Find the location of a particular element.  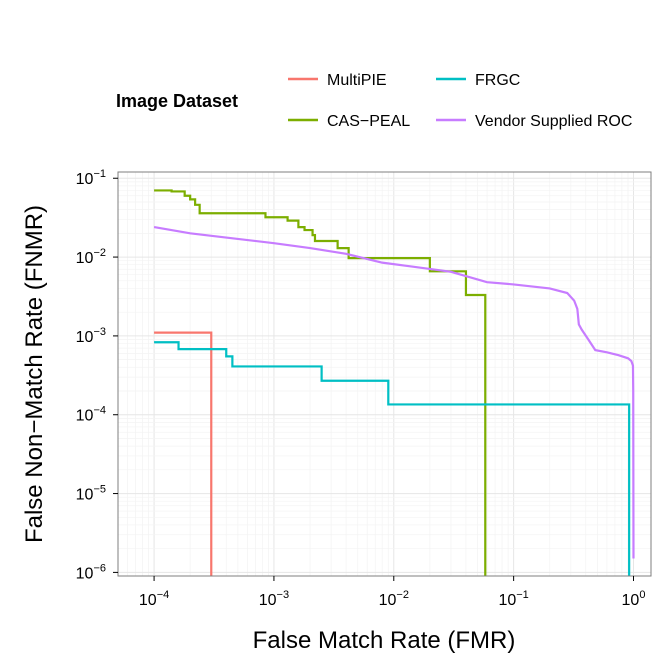

legend-title: Image Dataset is located at coordinates (177, 101).